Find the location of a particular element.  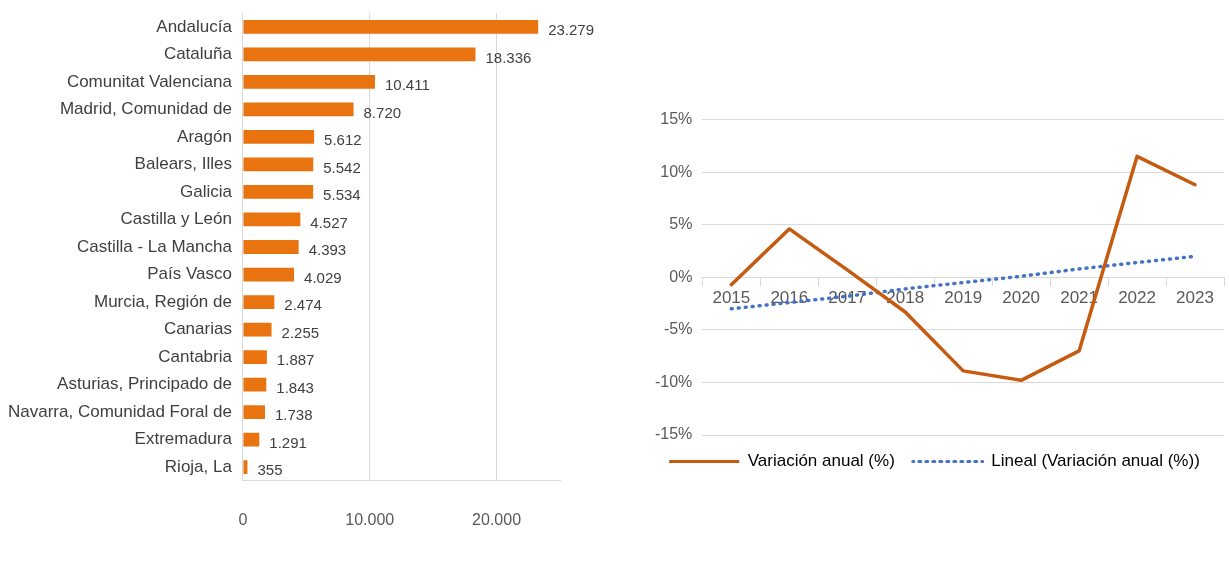

data-label: 8.720 is located at coordinates (382, 112).